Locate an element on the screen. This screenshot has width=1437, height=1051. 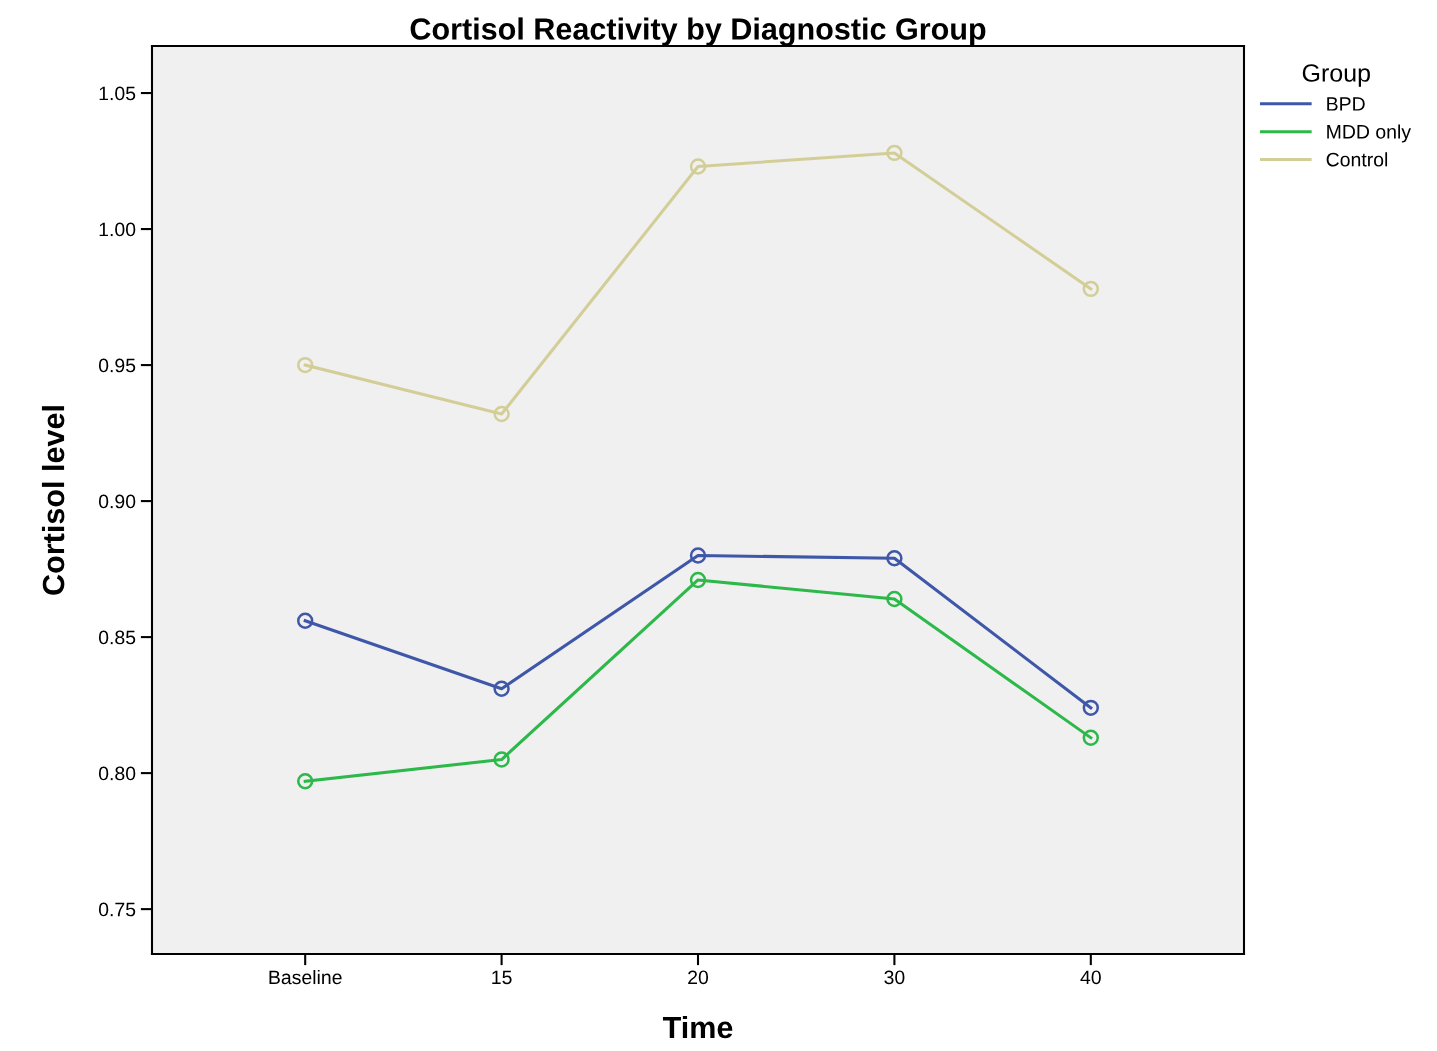
chart-title: Cortisol Reactivity by Diagnostic Group is located at coordinates (698, 31).